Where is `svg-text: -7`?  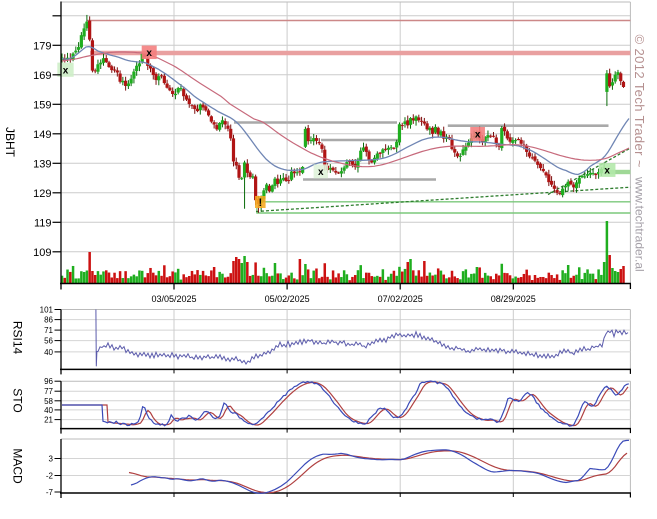
svg-text: -7 is located at coordinates (50, 492).